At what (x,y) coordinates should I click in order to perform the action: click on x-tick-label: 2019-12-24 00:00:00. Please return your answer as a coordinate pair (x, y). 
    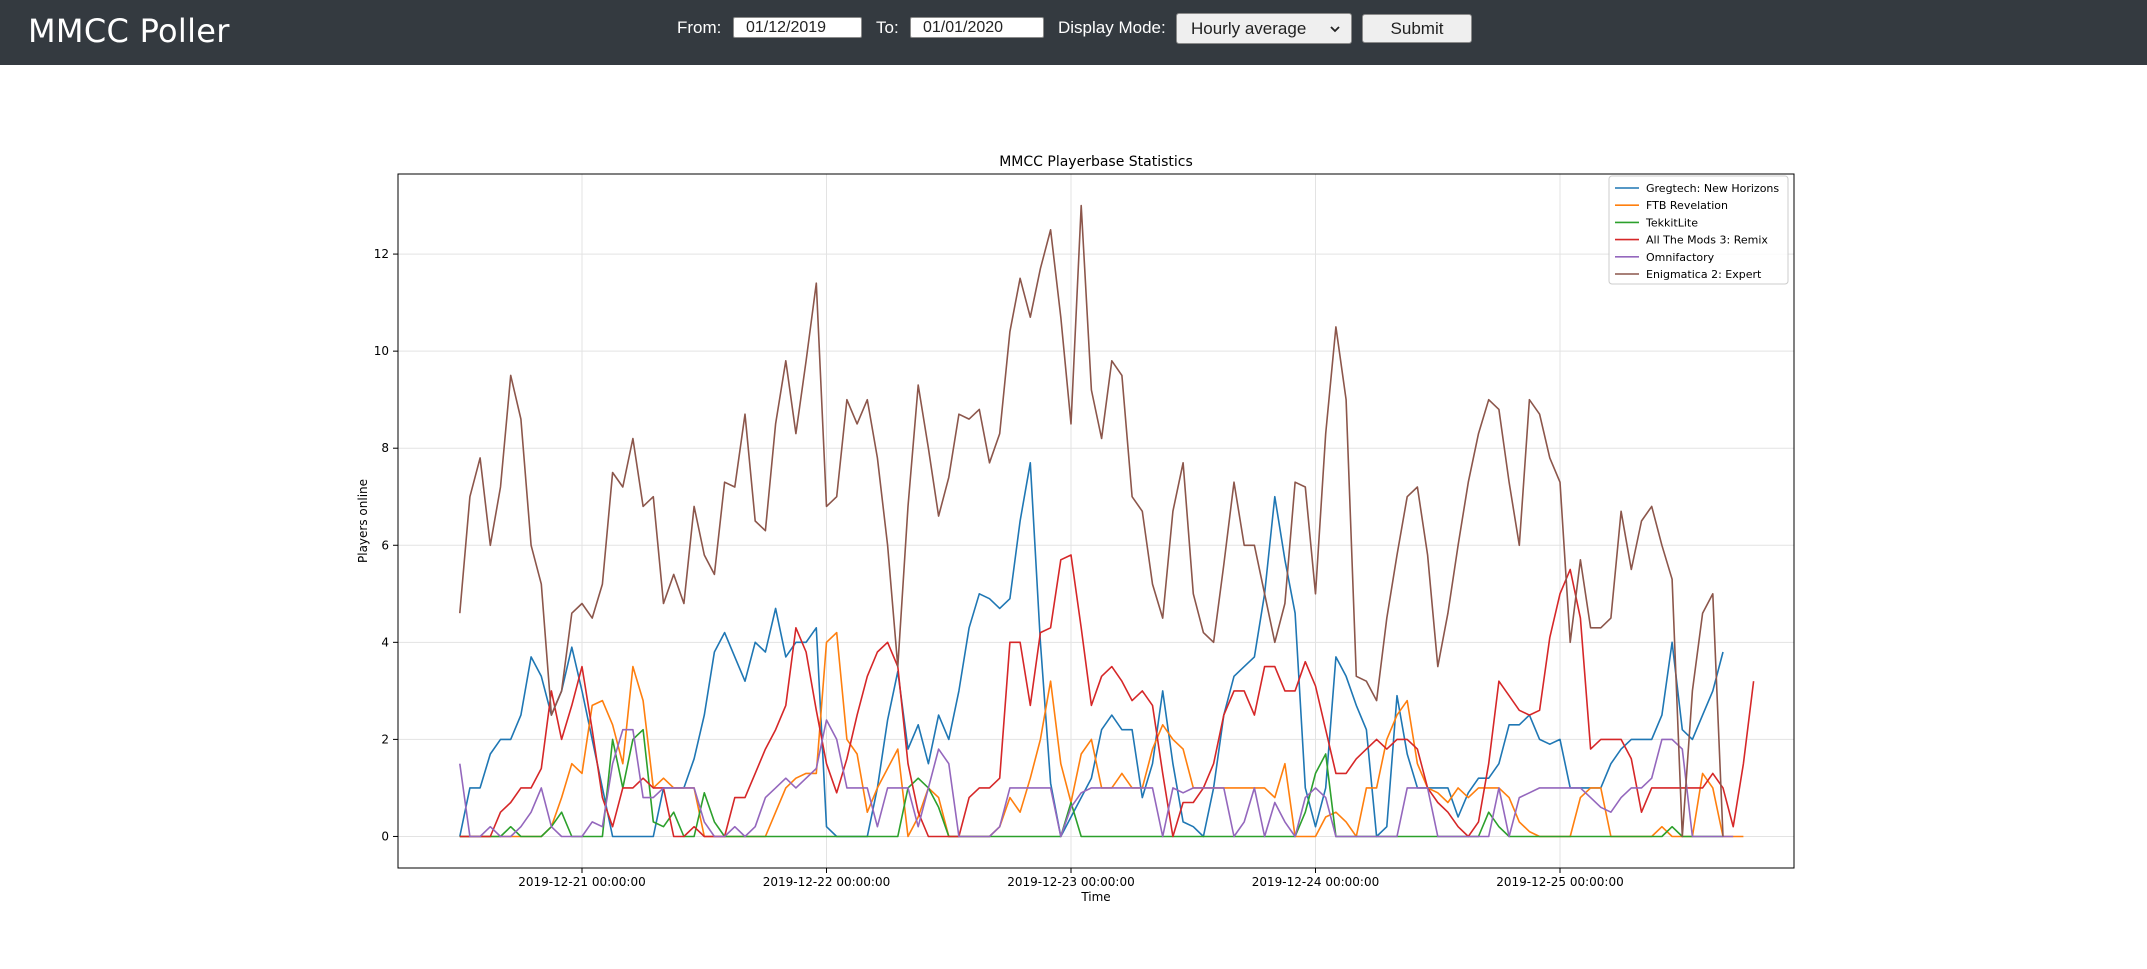
    Looking at the image, I should click on (1315, 882).